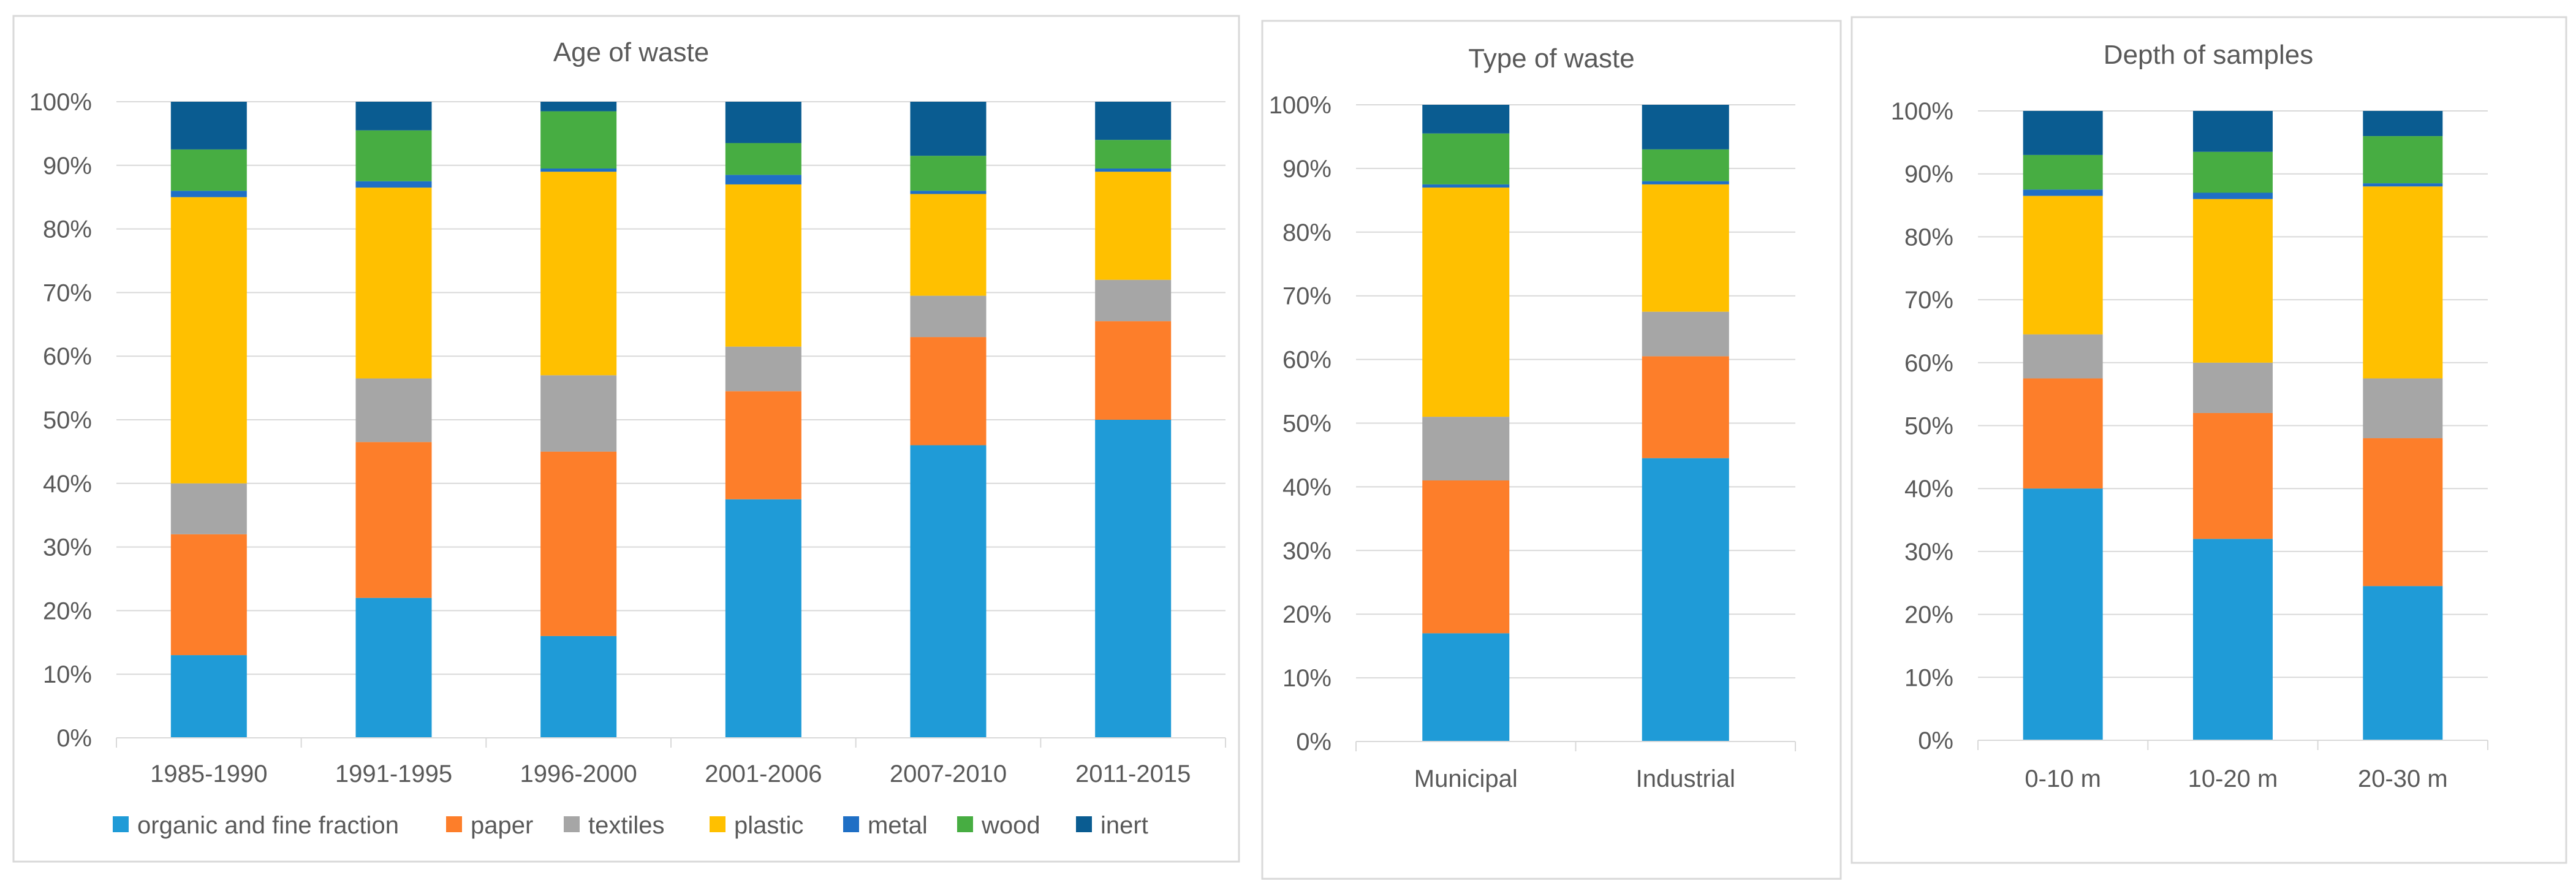 The height and width of the screenshot is (880, 2576). What do you see at coordinates (626, 825) in the screenshot?
I see `legend-label: textiles` at bounding box center [626, 825].